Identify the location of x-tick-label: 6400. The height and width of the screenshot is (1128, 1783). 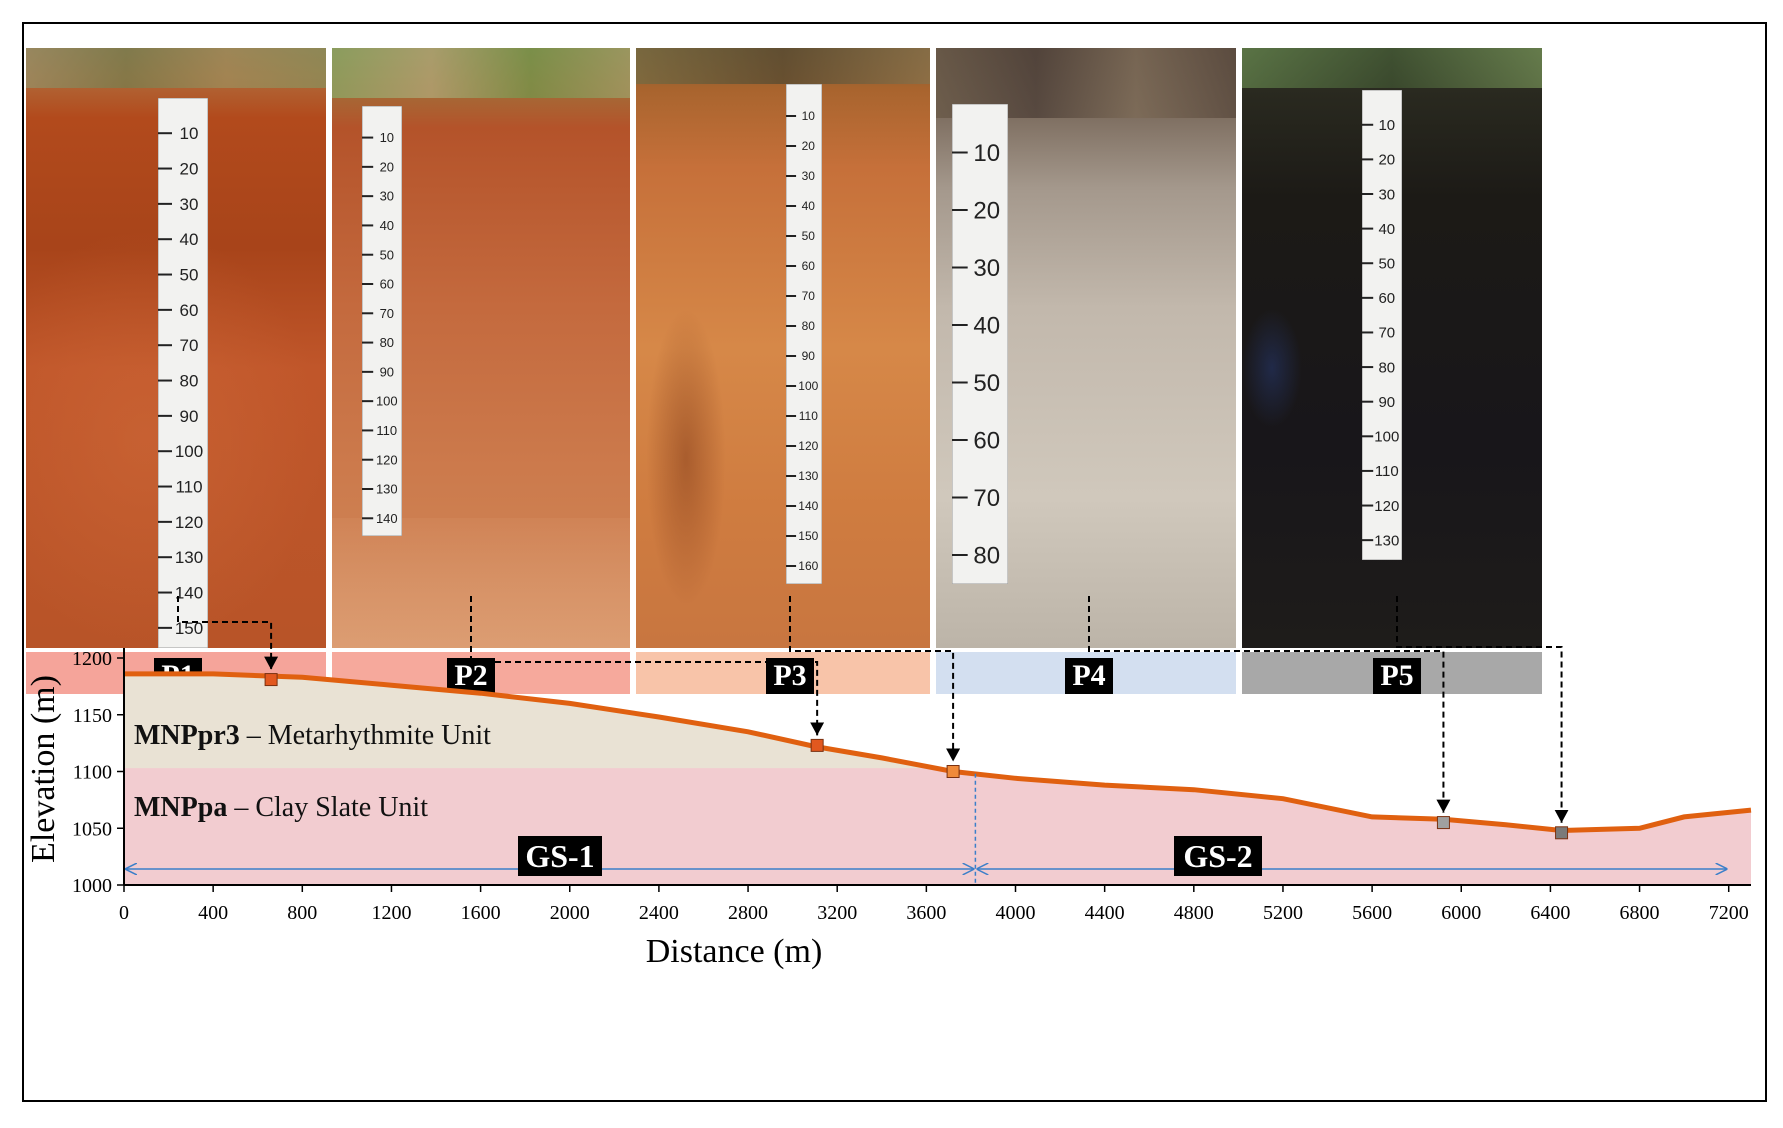
(1550, 913).